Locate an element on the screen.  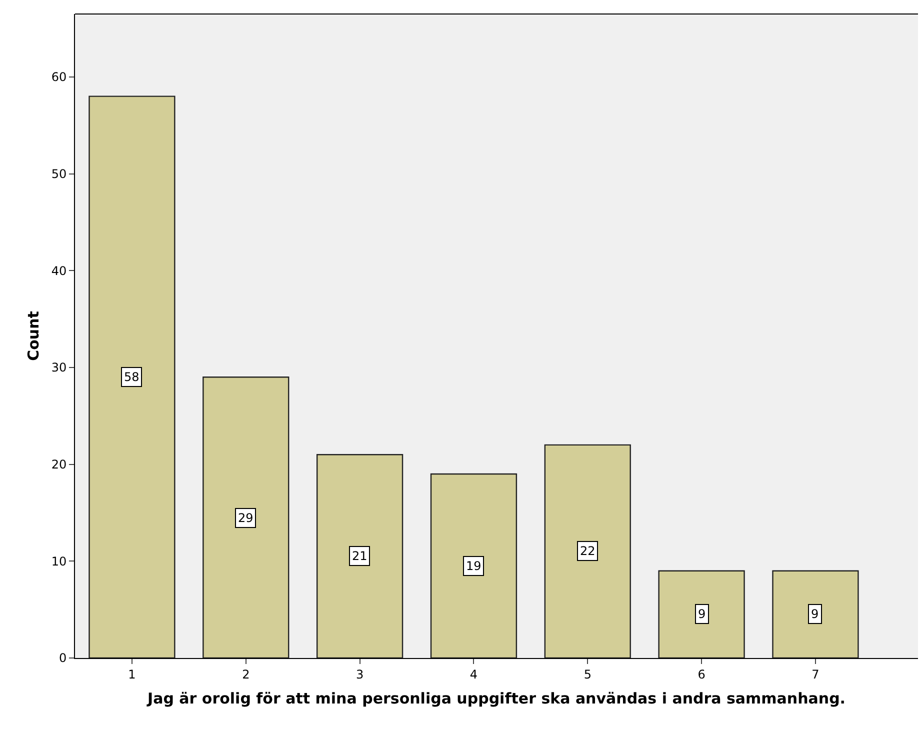
x-tick-label: 1 is located at coordinates (132, 674).